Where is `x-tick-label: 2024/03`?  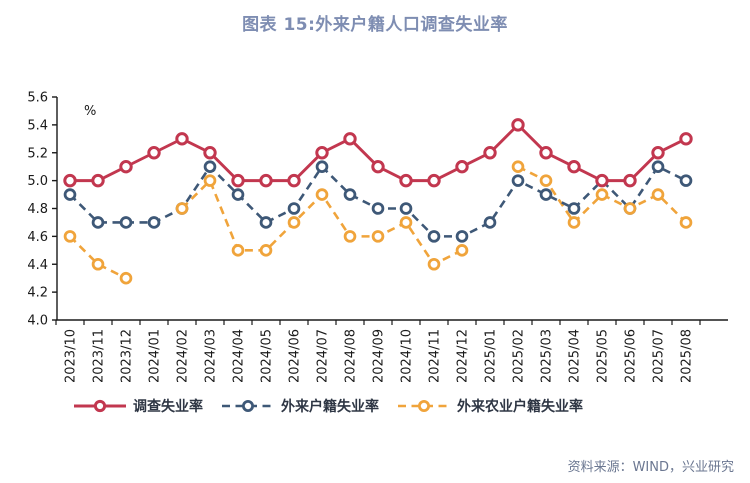
x-tick-label: 2024/03 is located at coordinates (211, 356).